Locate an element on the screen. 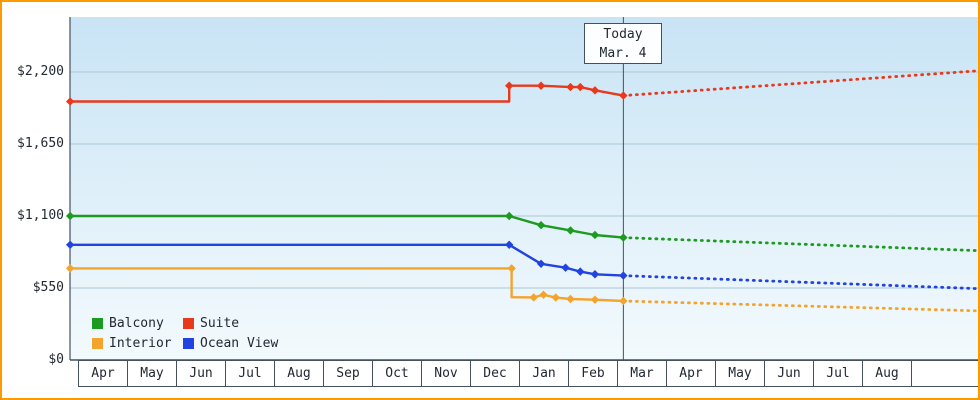  legend-row-2: Interior Ocean View is located at coordinates (185, 343).